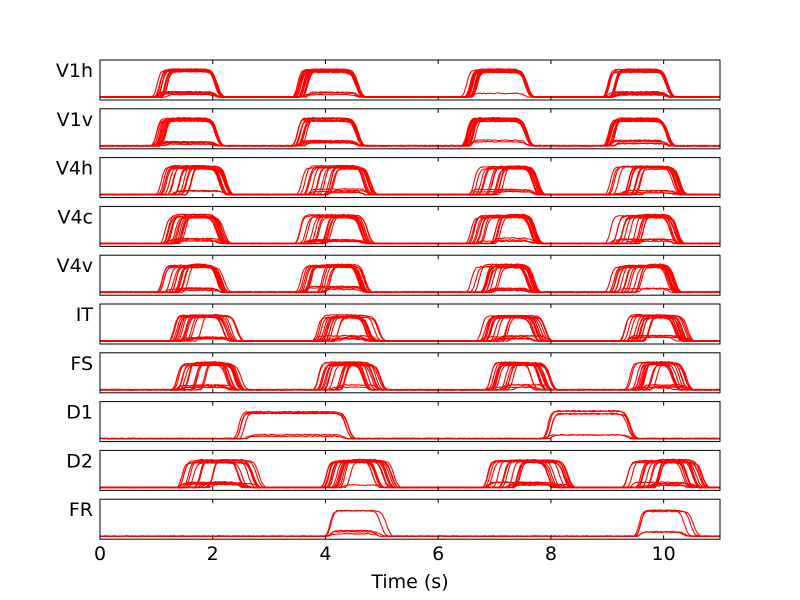 The height and width of the screenshot is (600, 800). I want to click on x-tick-label: 6, so click(438, 554).